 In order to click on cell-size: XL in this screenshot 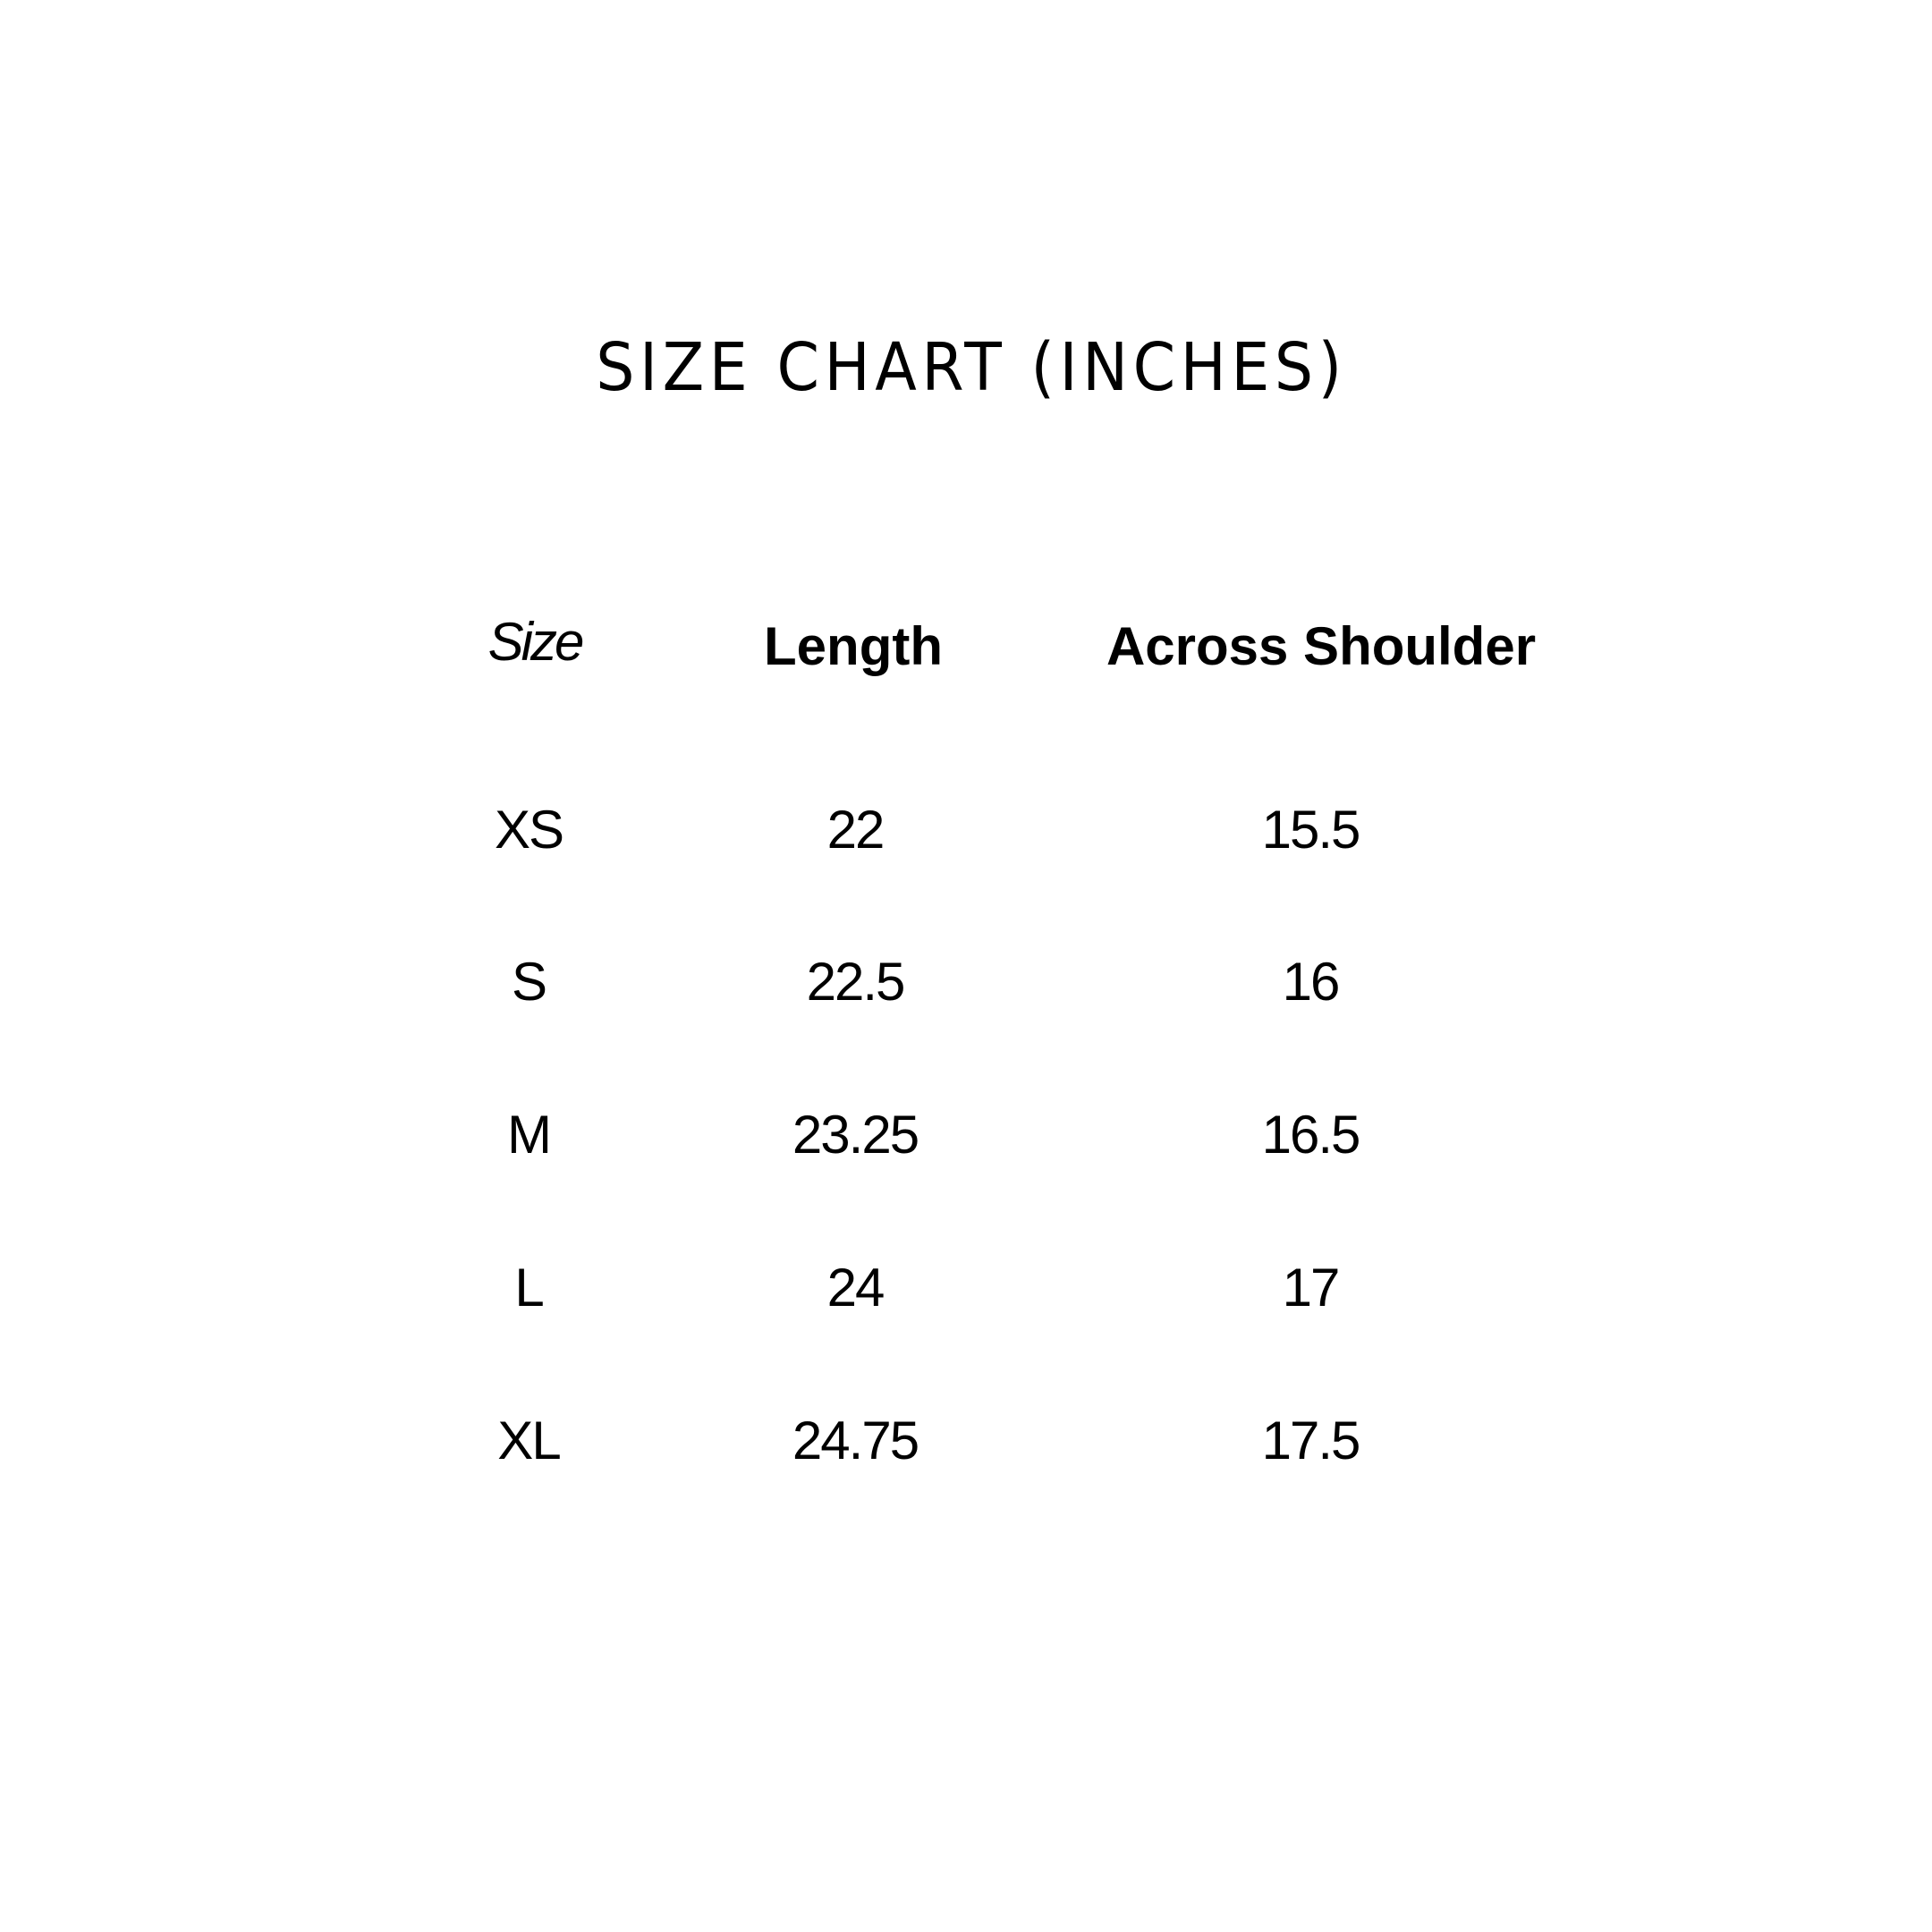, I will do `click(529, 1440)`.